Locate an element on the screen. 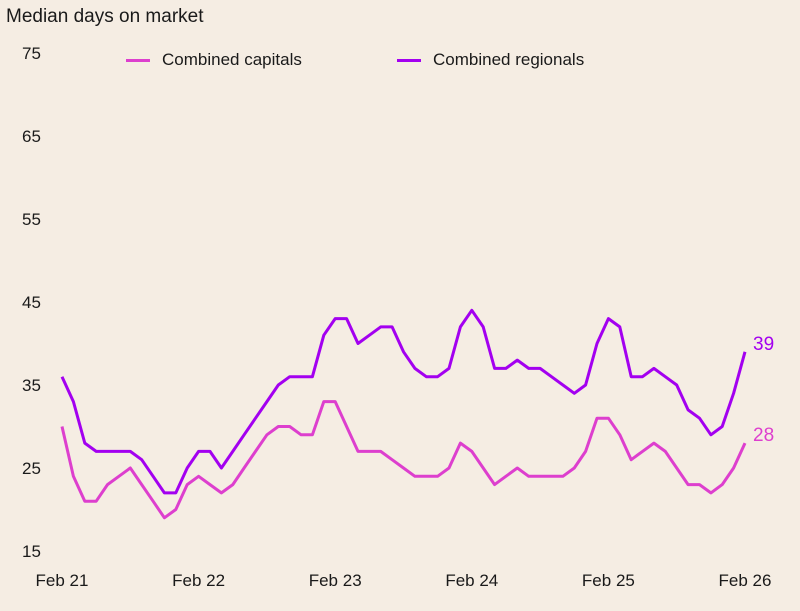 The height and width of the screenshot is (611, 800). y-tick-label: 75 is located at coordinates (31, 53).